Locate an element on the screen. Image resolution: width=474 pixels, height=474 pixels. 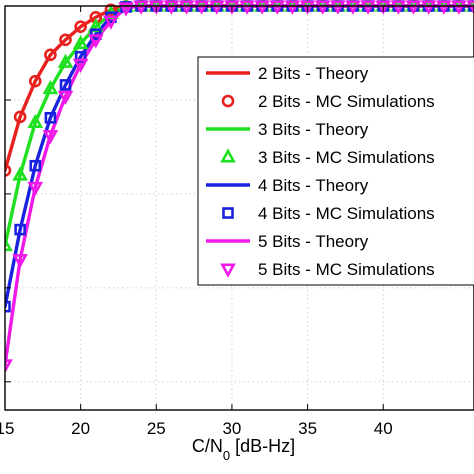
x-tick-label: 20 is located at coordinates (80, 428).